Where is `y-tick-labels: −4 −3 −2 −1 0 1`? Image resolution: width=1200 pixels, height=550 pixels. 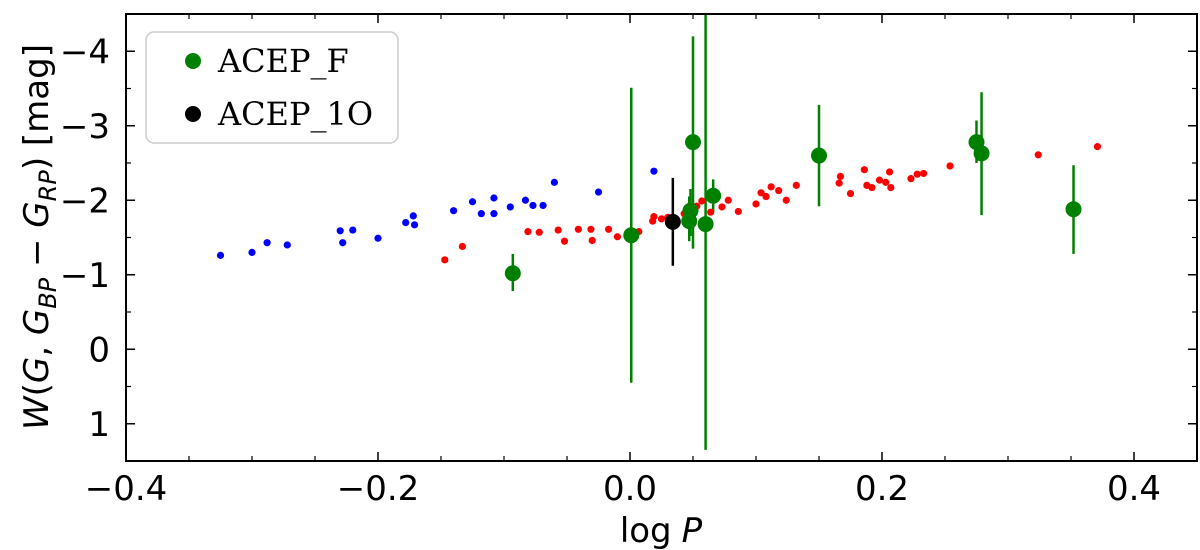
y-tick-labels: −4 −3 −2 −1 0 1 is located at coordinates (85, 238).